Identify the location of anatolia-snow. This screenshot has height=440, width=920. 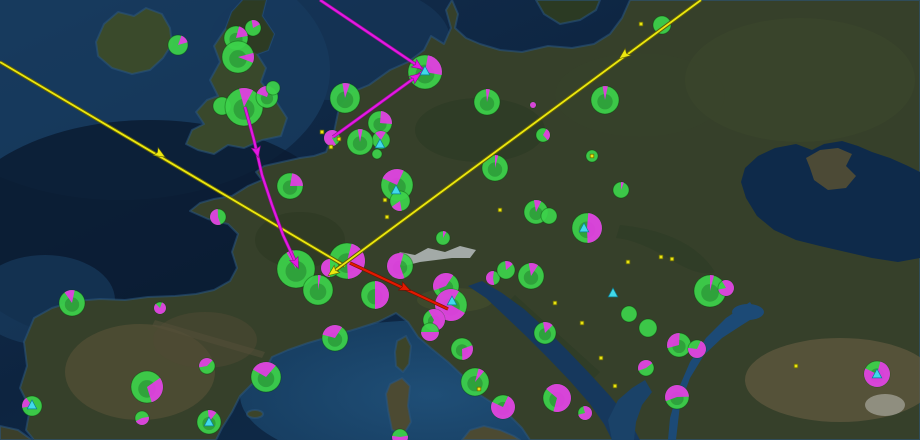
(885, 405).